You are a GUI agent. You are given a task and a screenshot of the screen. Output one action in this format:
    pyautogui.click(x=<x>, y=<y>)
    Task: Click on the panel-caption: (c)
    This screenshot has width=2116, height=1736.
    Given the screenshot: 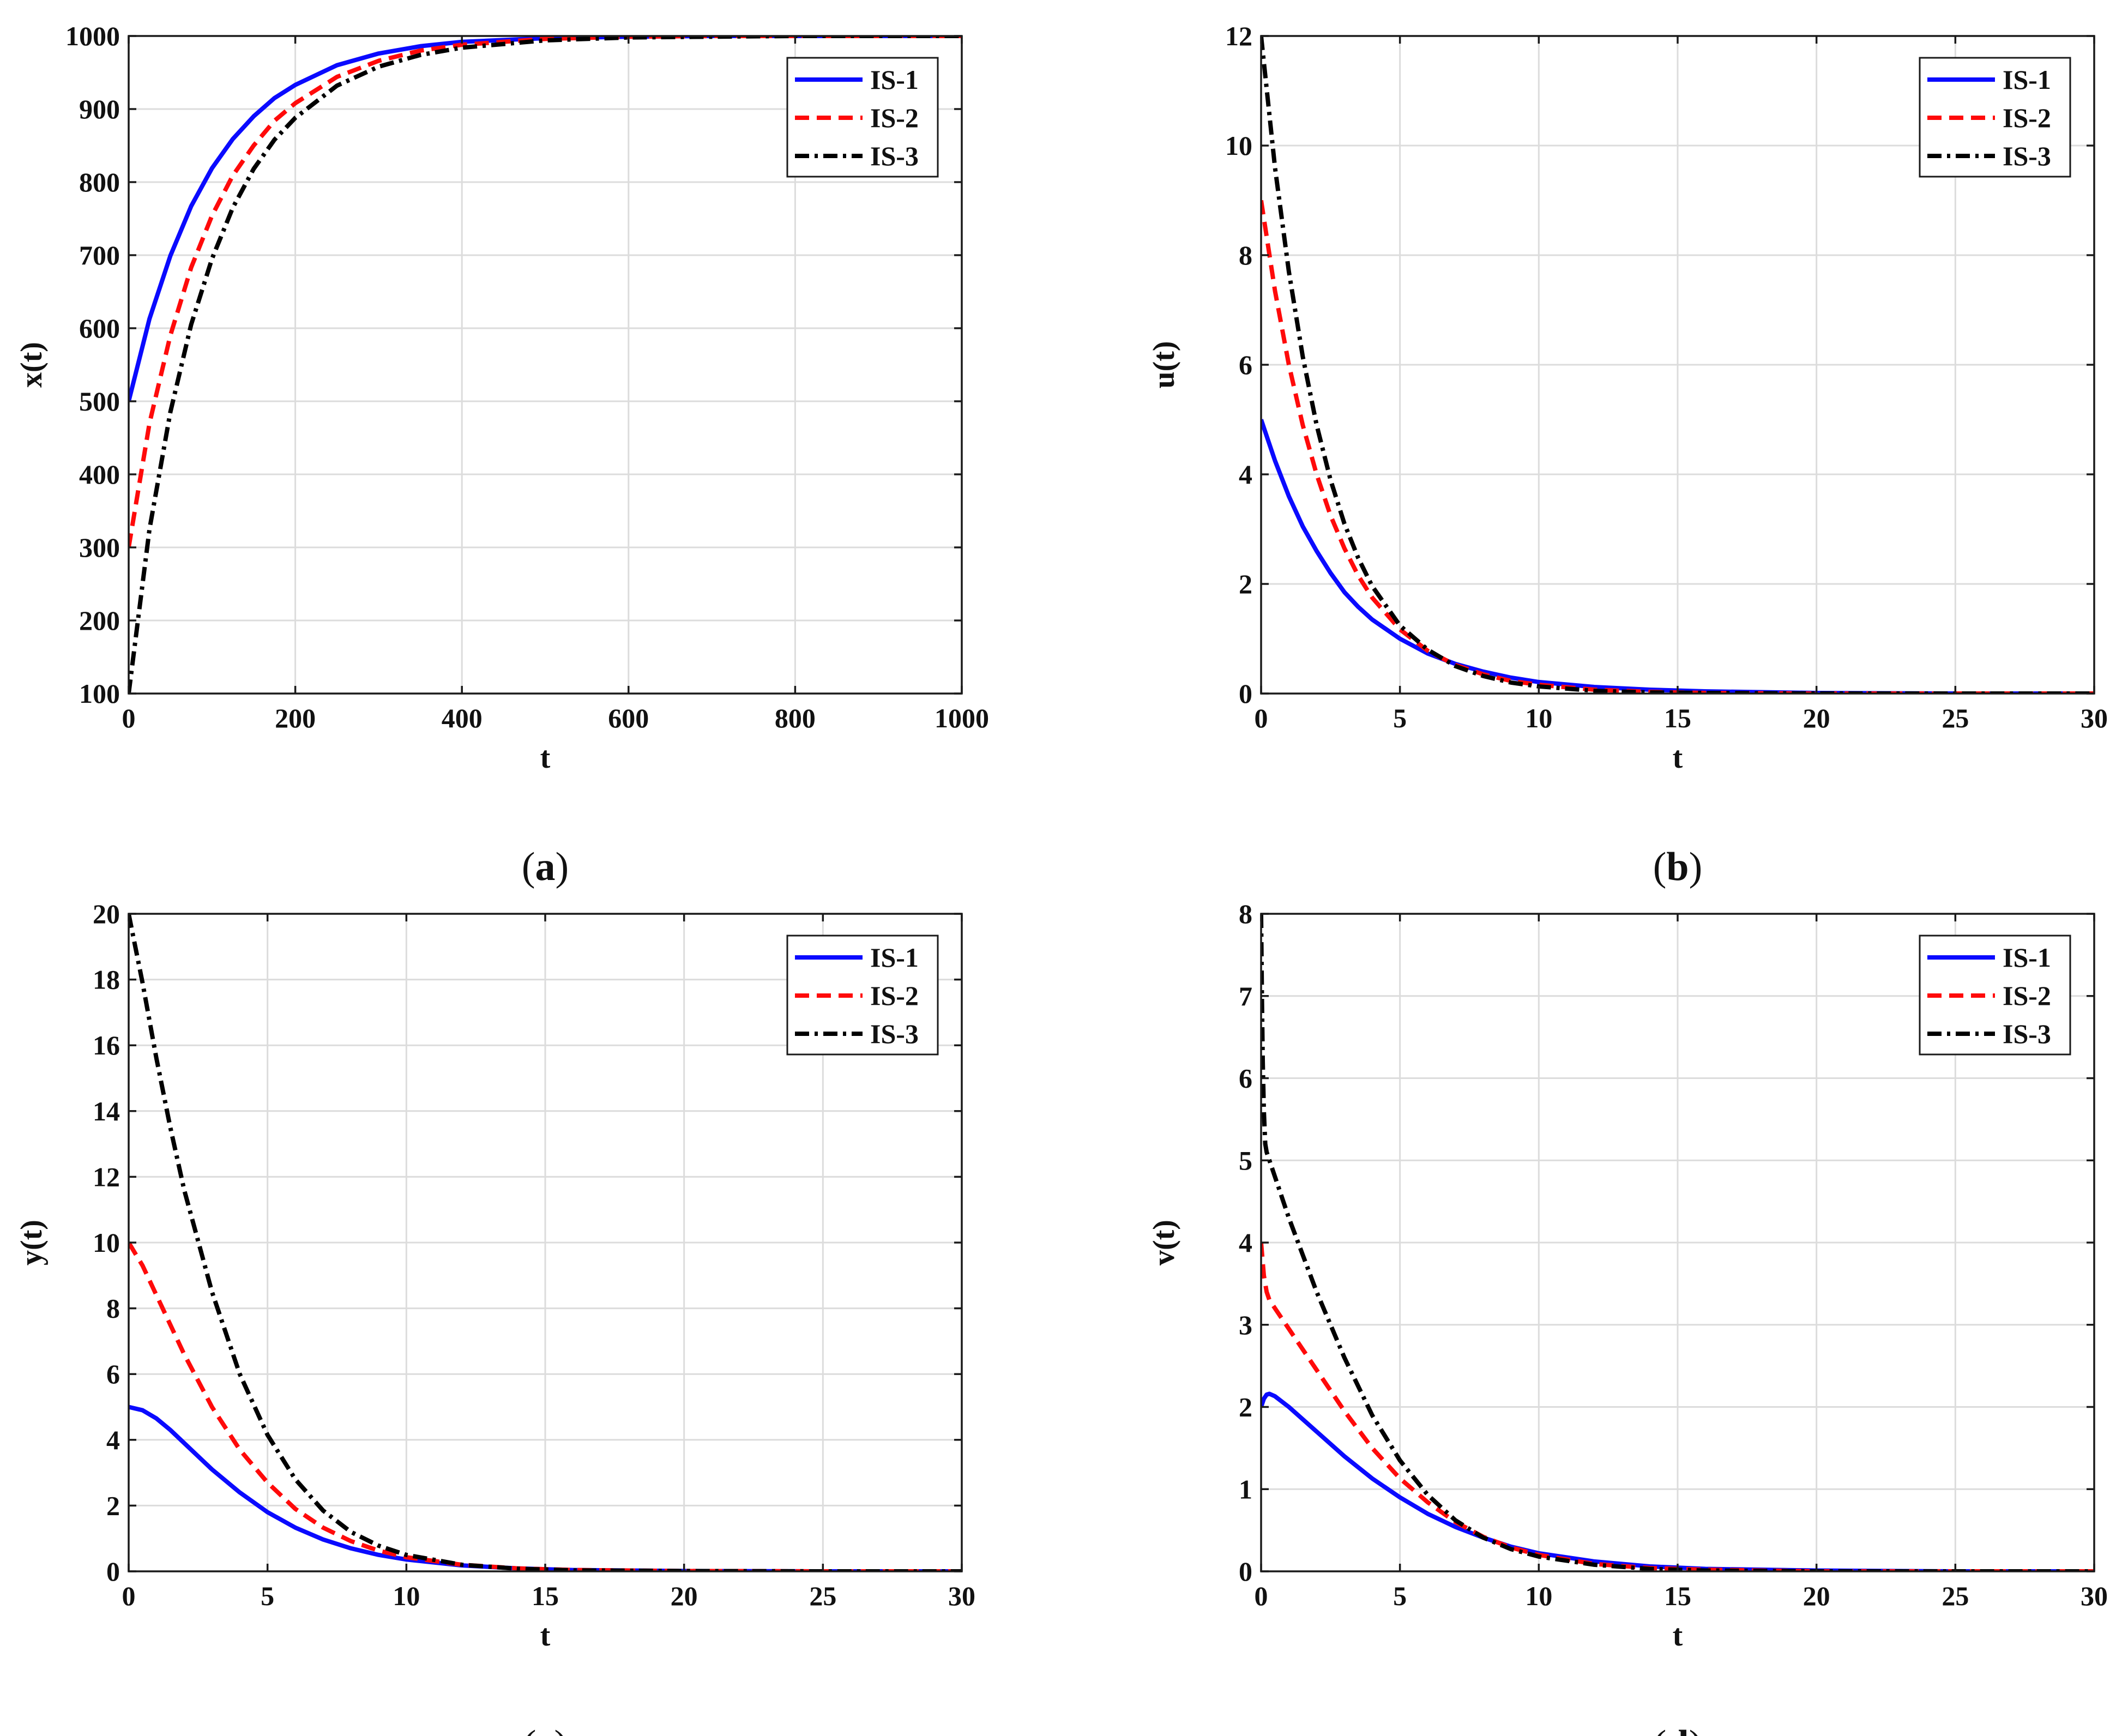 What is the action you would take?
    pyautogui.click(x=545, y=1729)
    